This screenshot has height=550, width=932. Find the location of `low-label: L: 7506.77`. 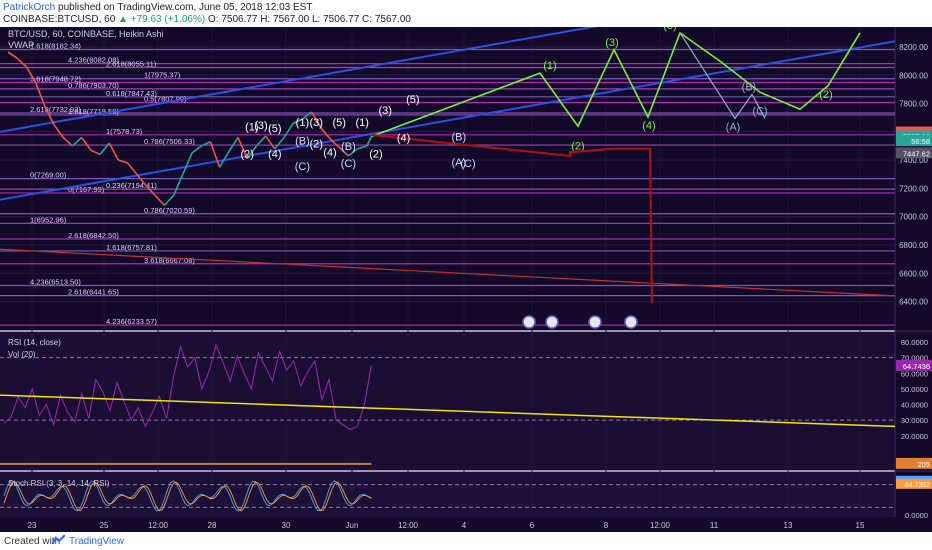

low-label: L: 7506.77 is located at coordinates (336, 19).